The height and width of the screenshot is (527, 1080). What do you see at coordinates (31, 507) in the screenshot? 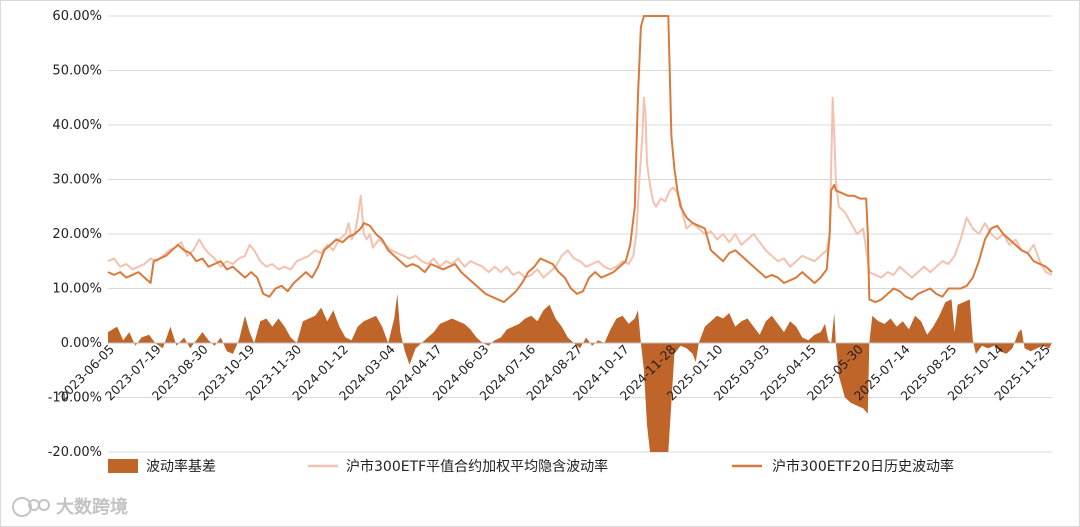
I see `brand-logo-icon` at bounding box center [31, 507].